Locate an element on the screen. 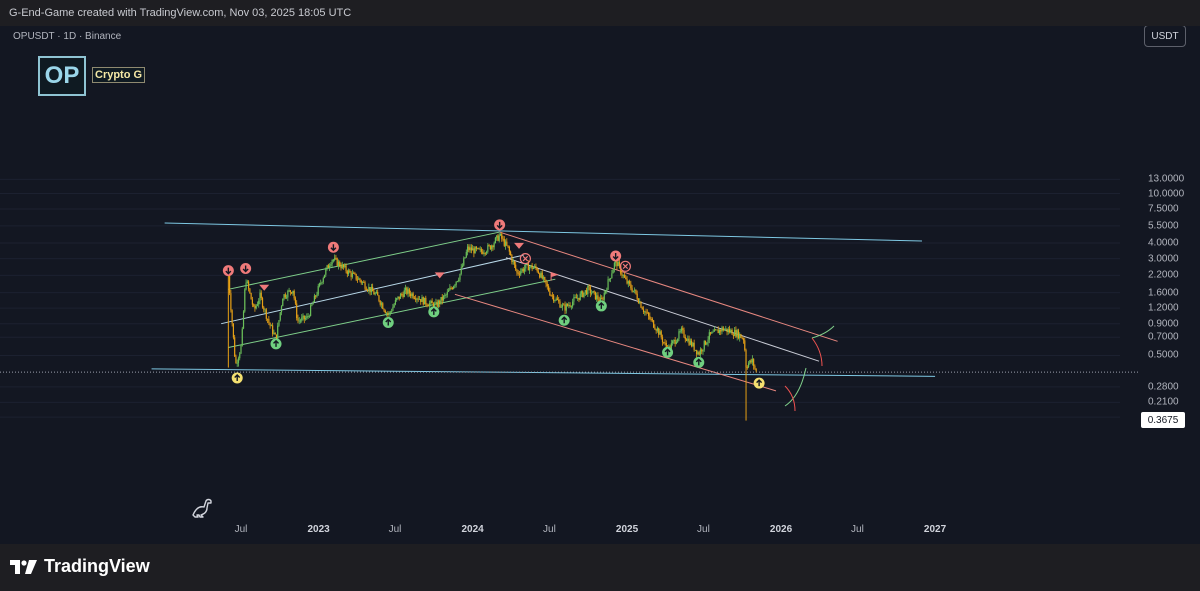 This screenshot has height=591, width=1200. y-tick-label: 13.0000 is located at coordinates (1166, 179).